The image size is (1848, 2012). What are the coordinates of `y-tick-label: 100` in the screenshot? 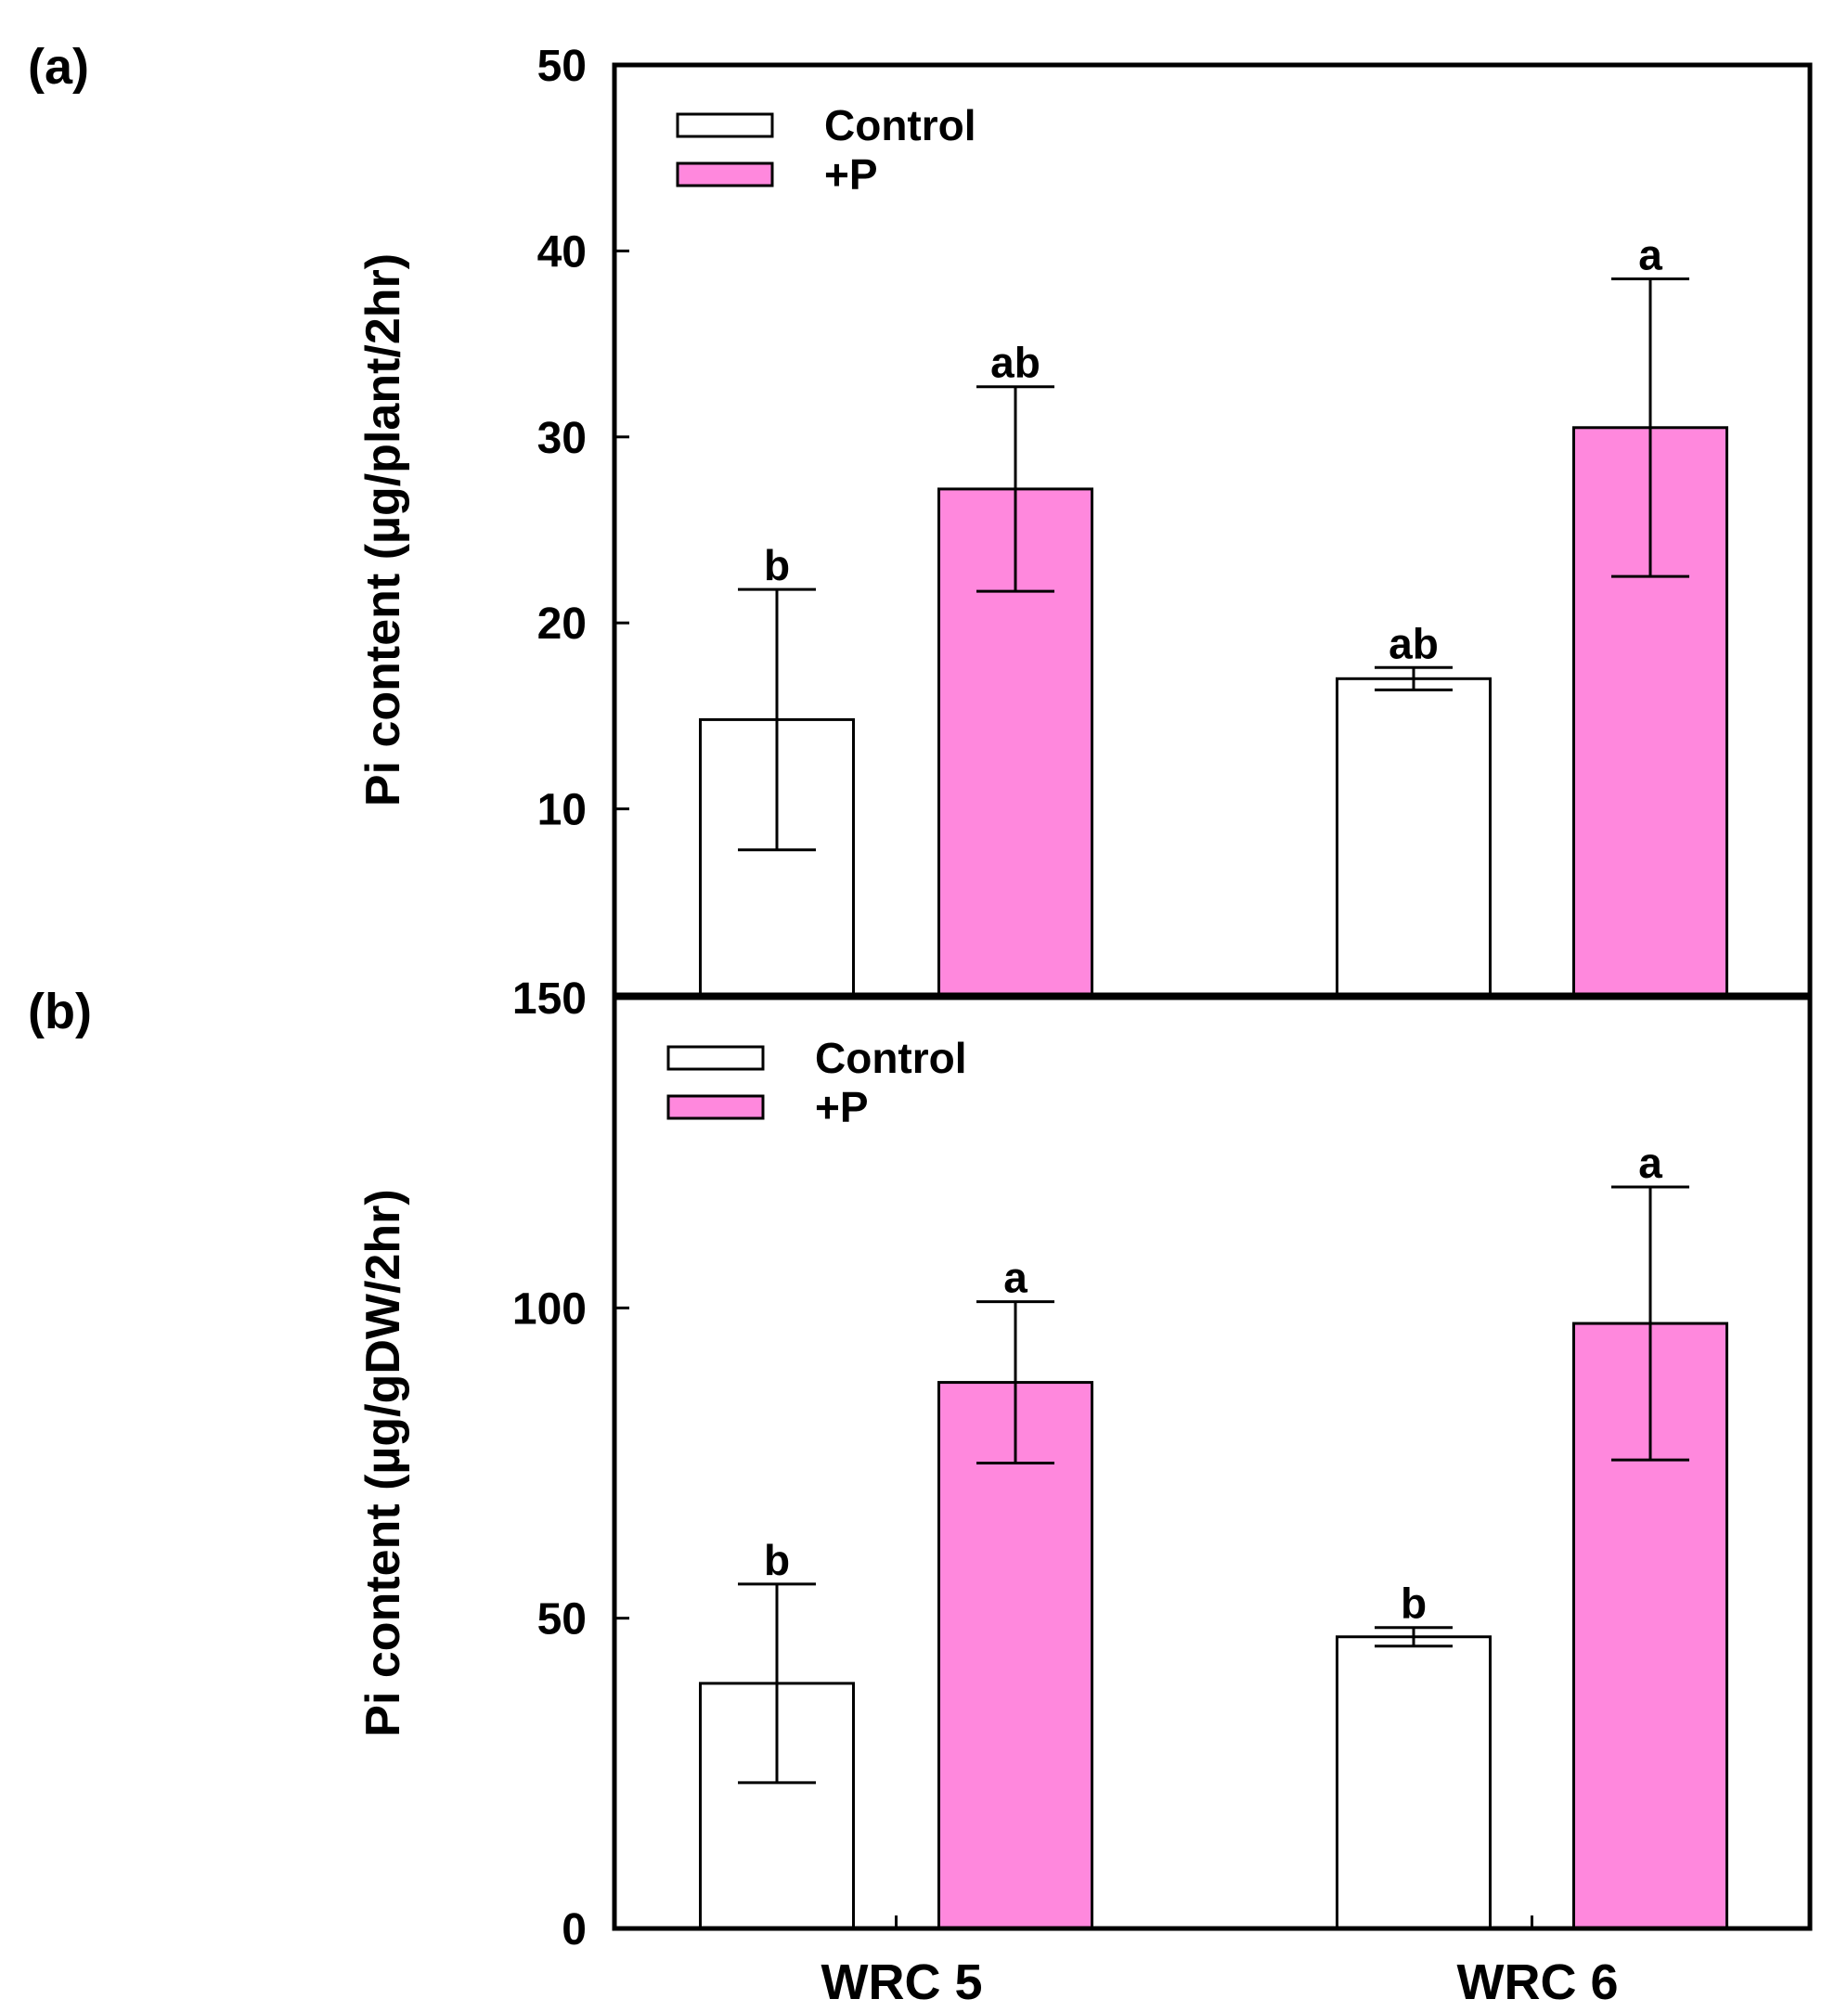 It's located at (549, 1309).